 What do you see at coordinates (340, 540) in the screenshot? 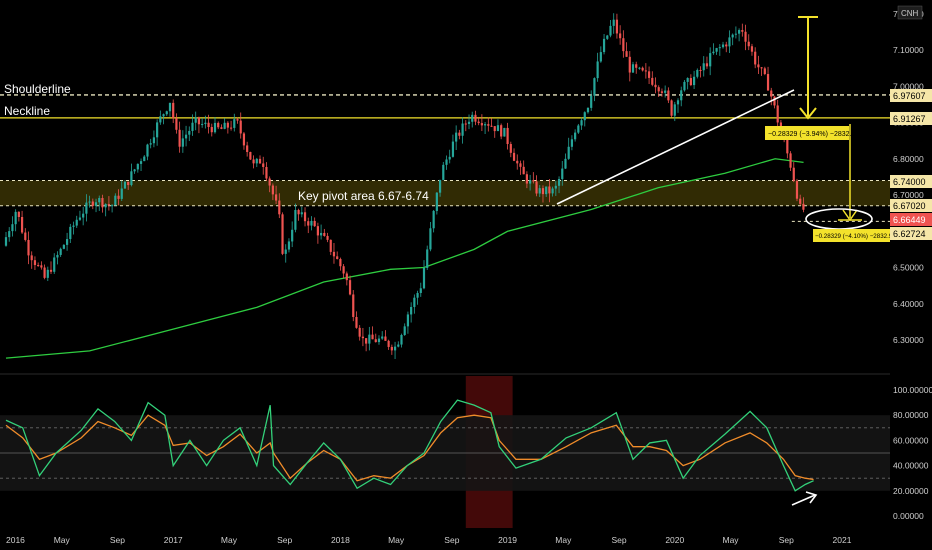
I see `time-tick-label: 2018` at bounding box center [340, 540].